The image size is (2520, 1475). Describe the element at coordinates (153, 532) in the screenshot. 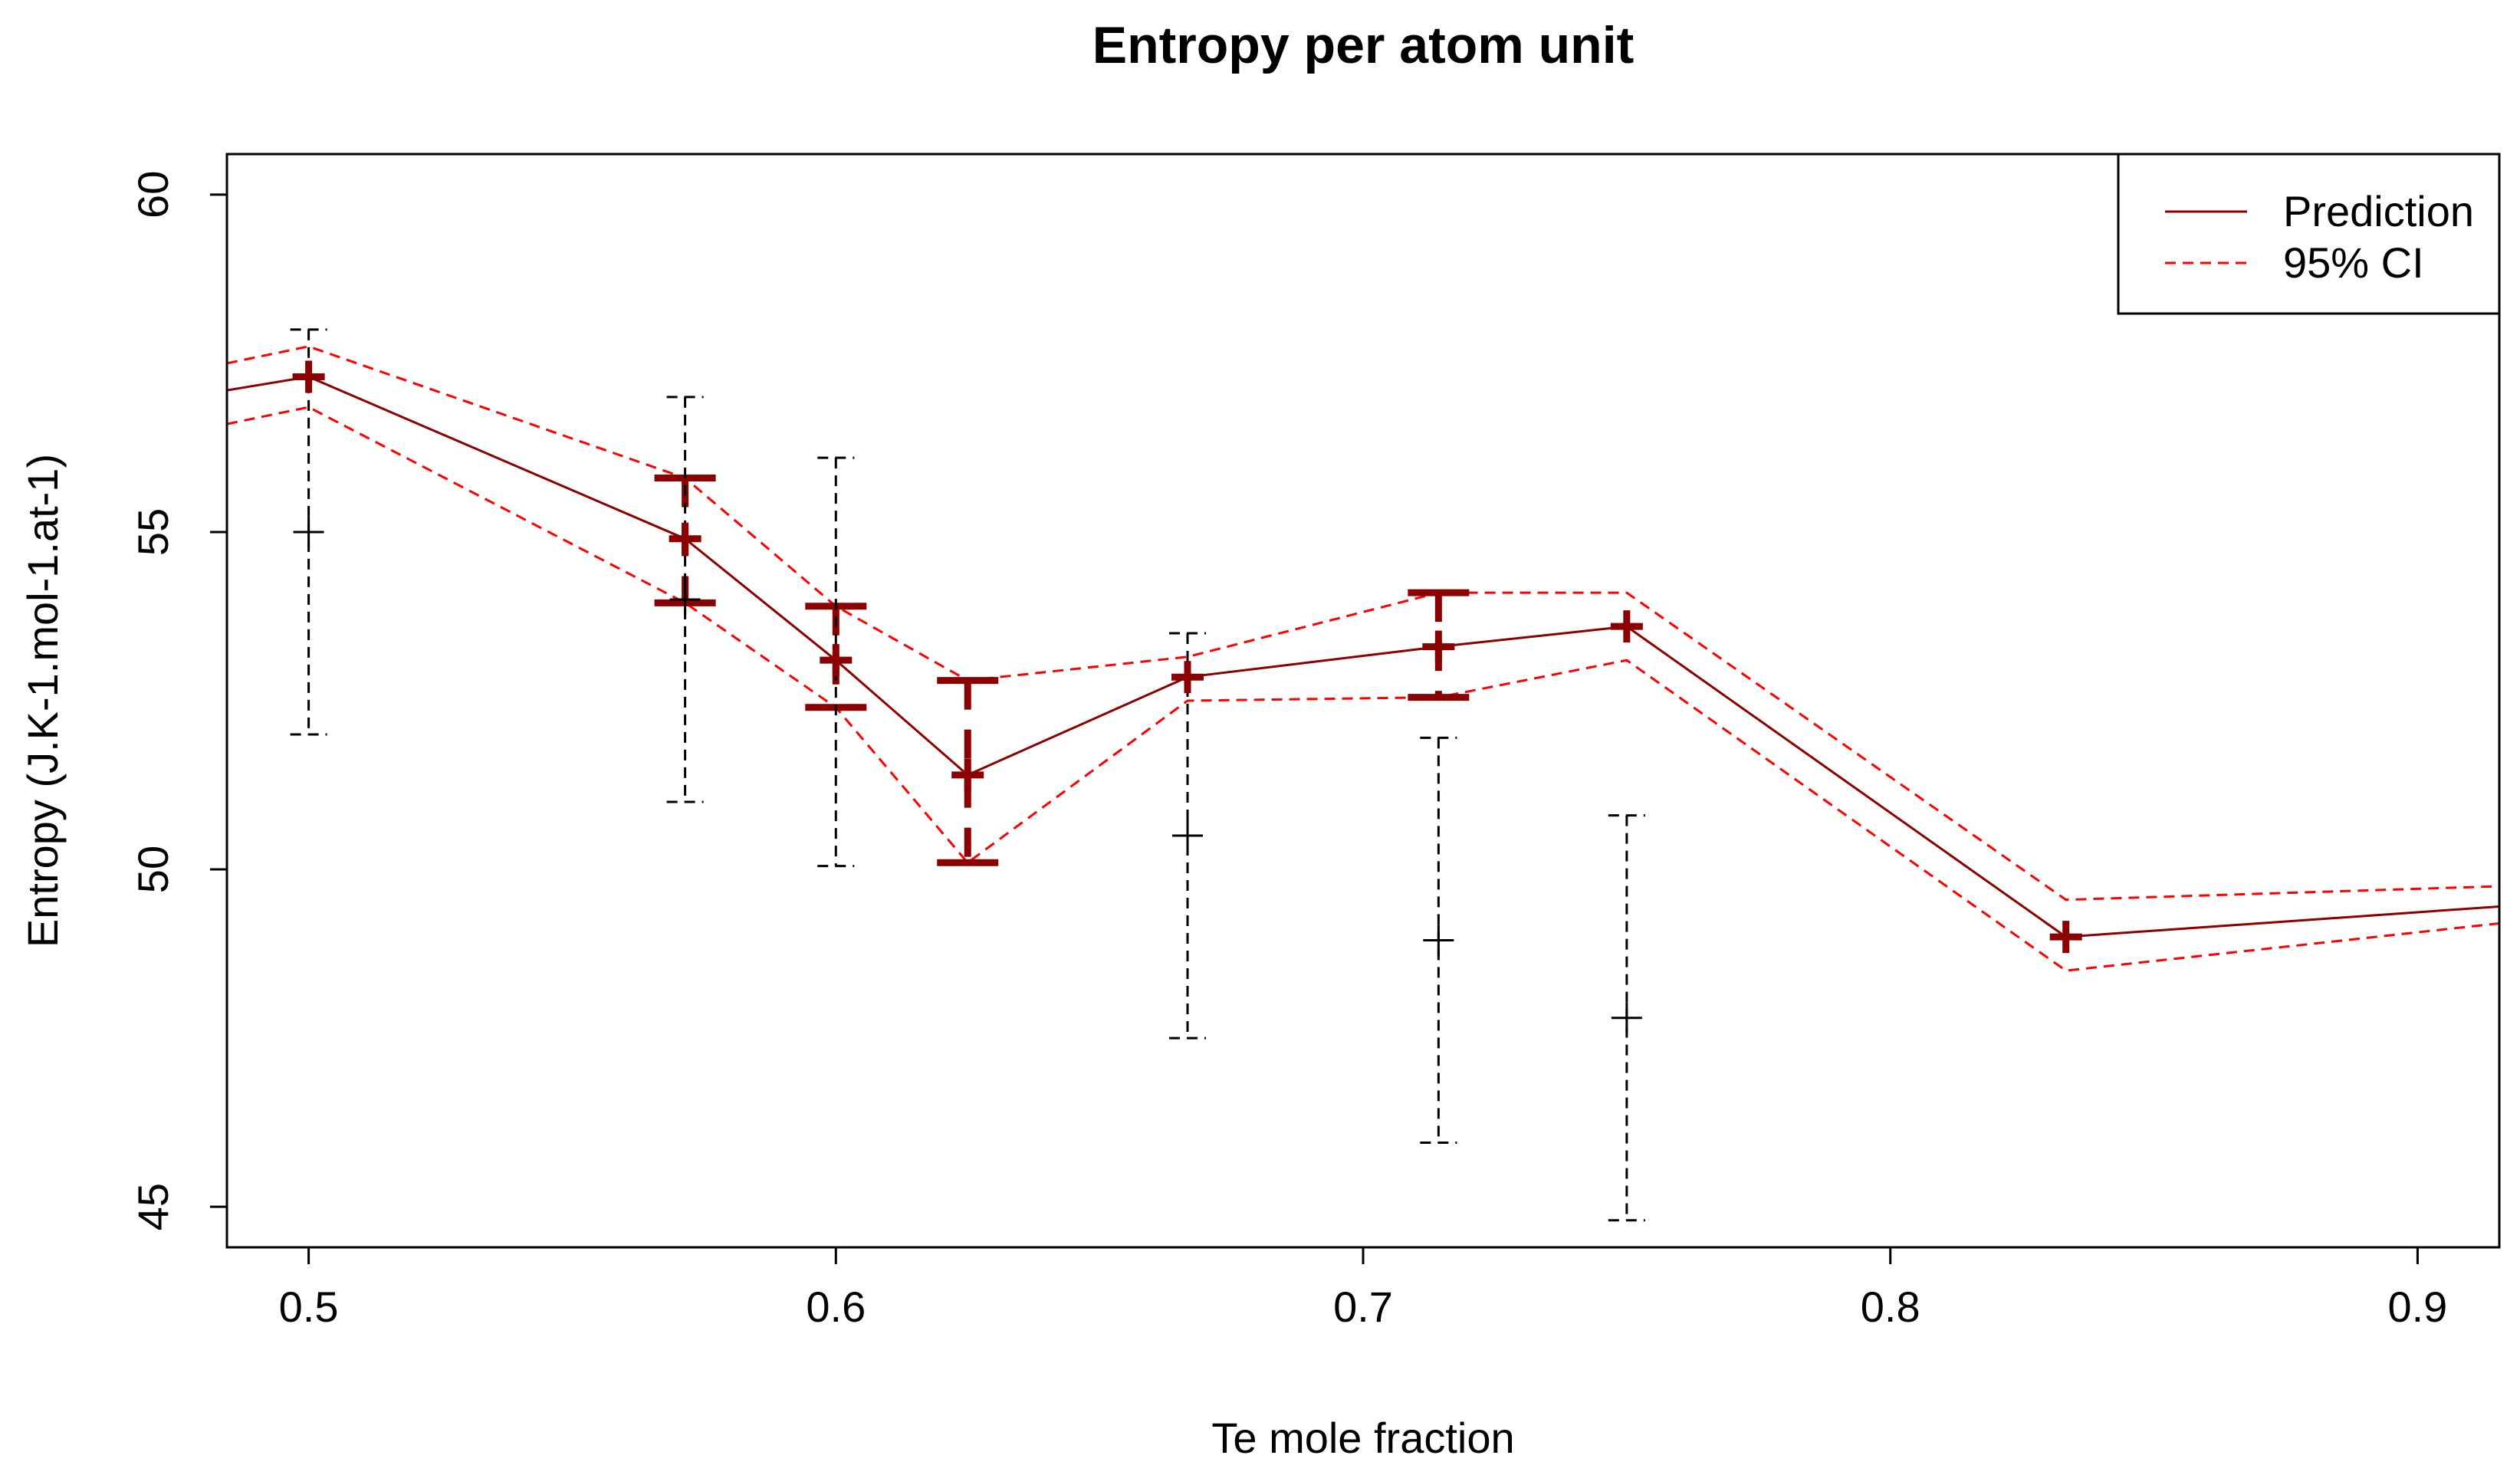

I see `y-tick-label: 55` at that location.